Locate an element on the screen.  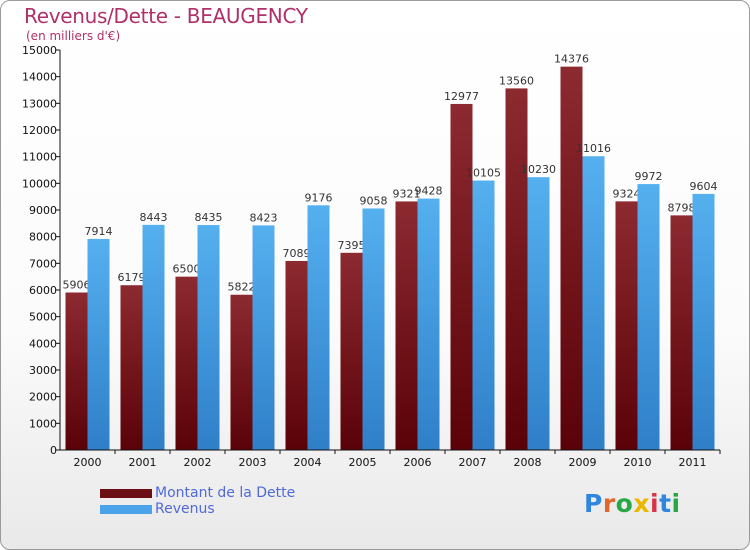
y-tick-label: 14000 is located at coordinates (39, 77).